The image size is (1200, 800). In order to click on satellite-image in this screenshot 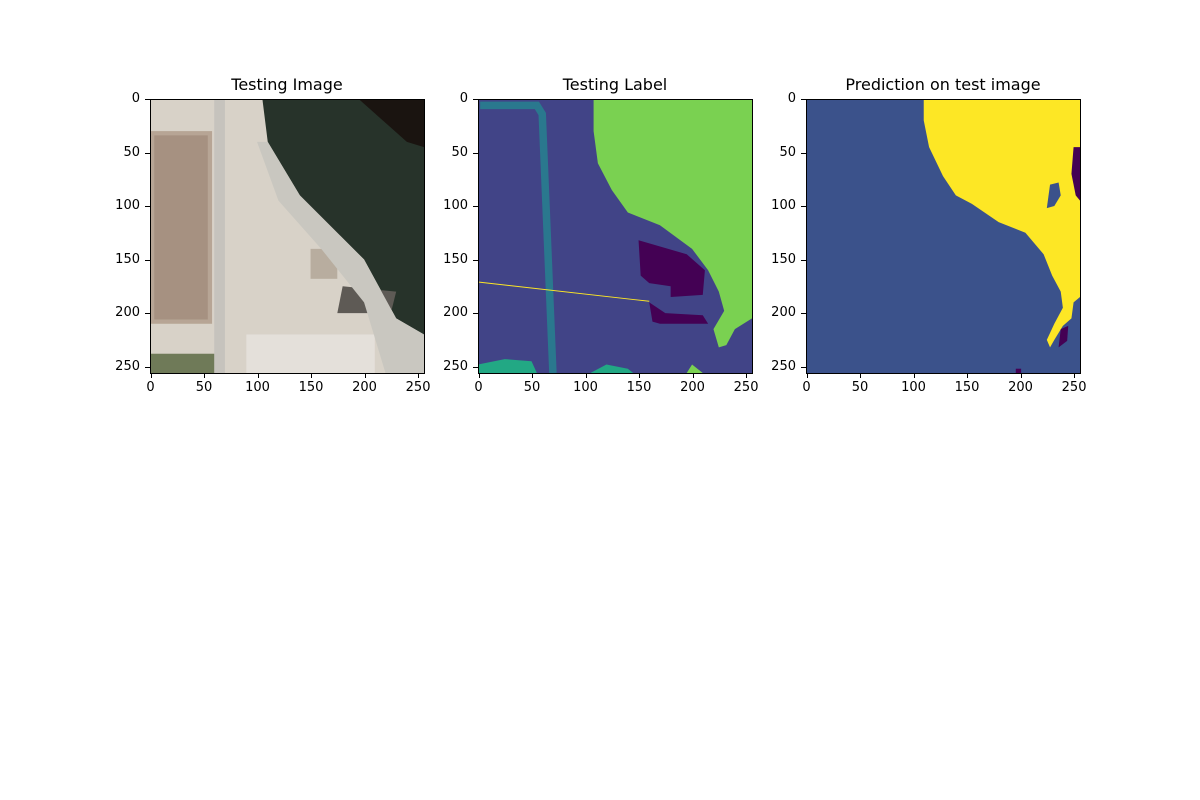, I will do `click(287, 236)`.